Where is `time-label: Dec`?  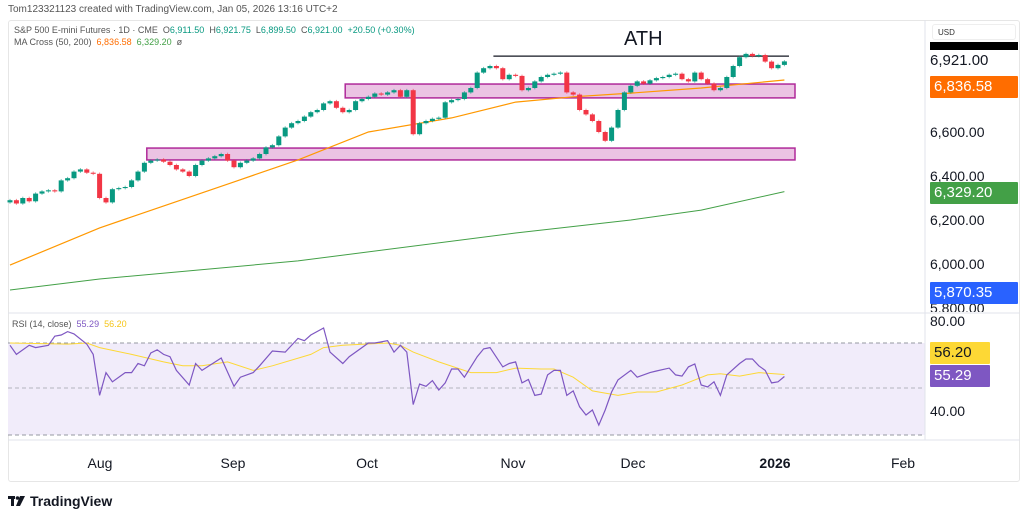 time-label: Dec is located at coordinates (633, 463).